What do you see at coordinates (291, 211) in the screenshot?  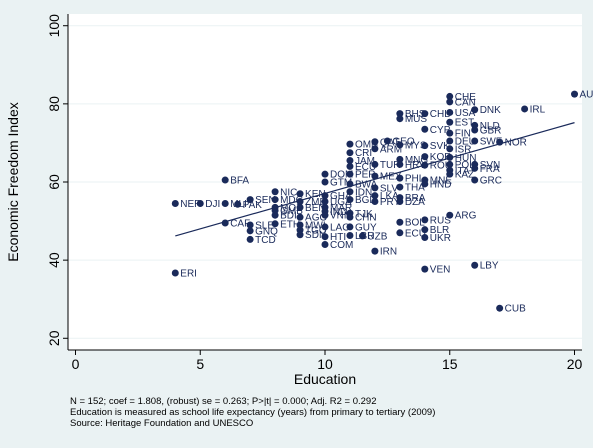 I see `point-label: GMB` at bounding box center [291, 211].